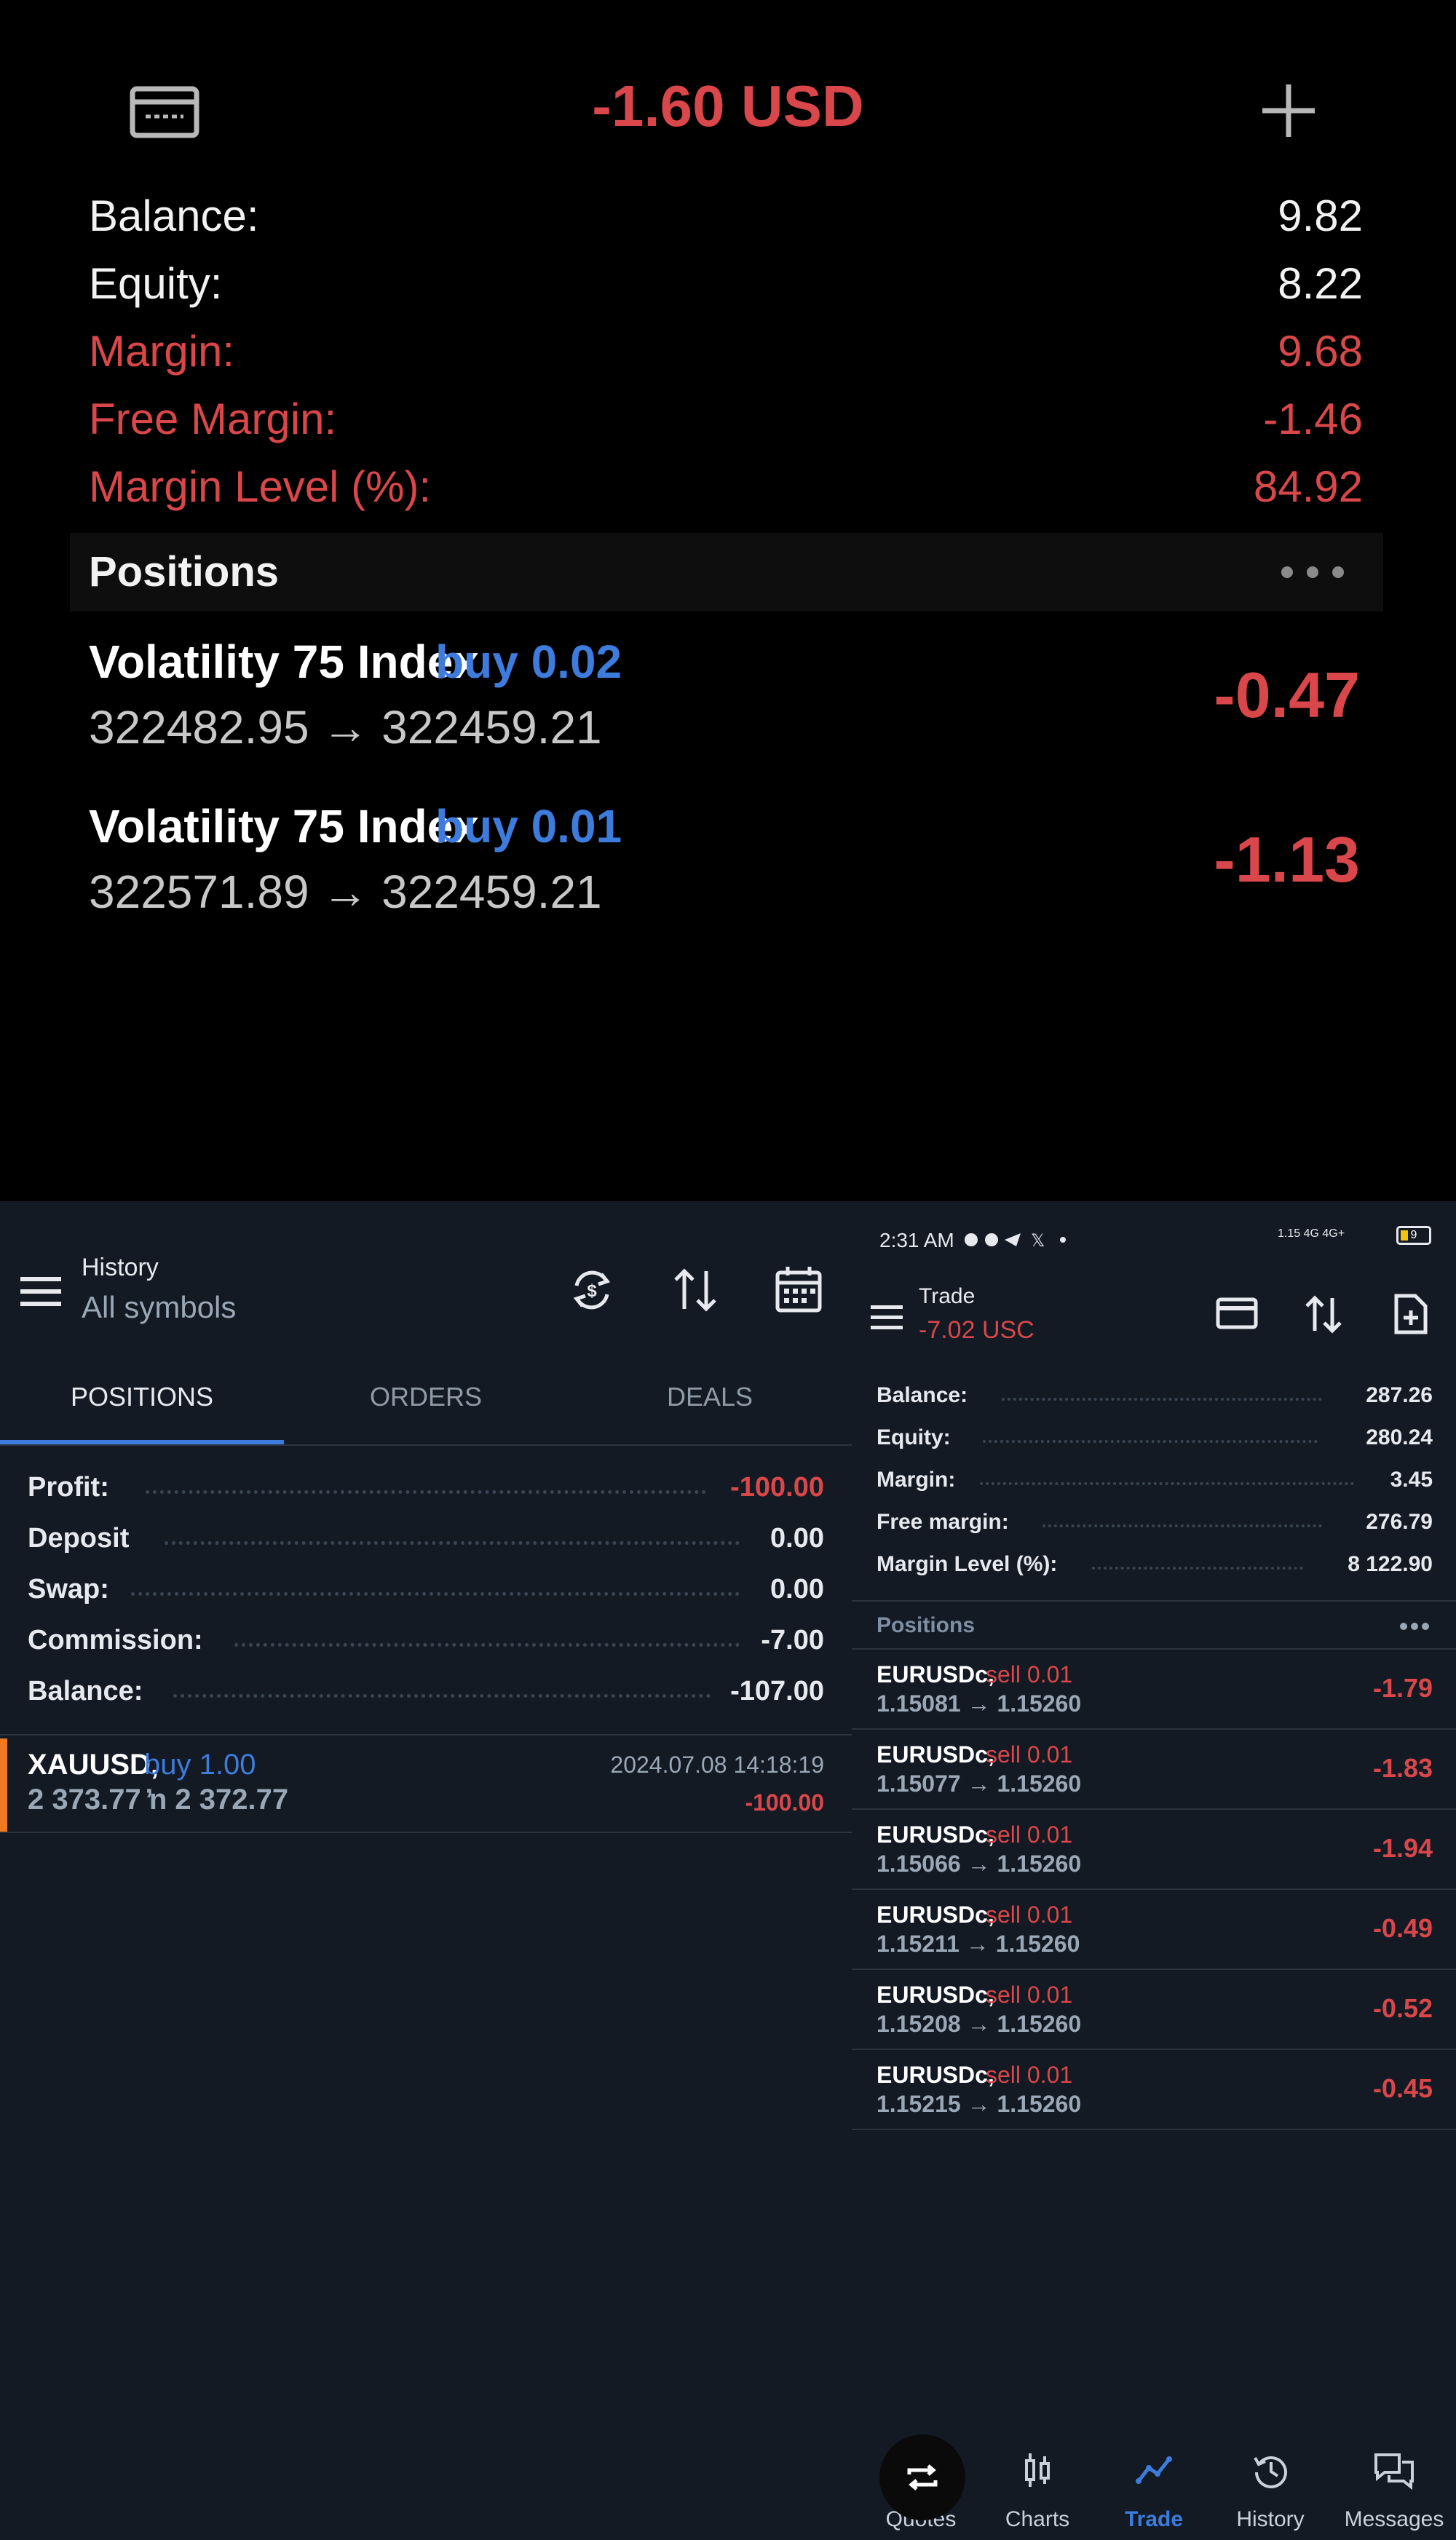  Describe the element at coordinates (797, 1589) in the screenshot. I see `history-value-swap: 0.00` at that location.